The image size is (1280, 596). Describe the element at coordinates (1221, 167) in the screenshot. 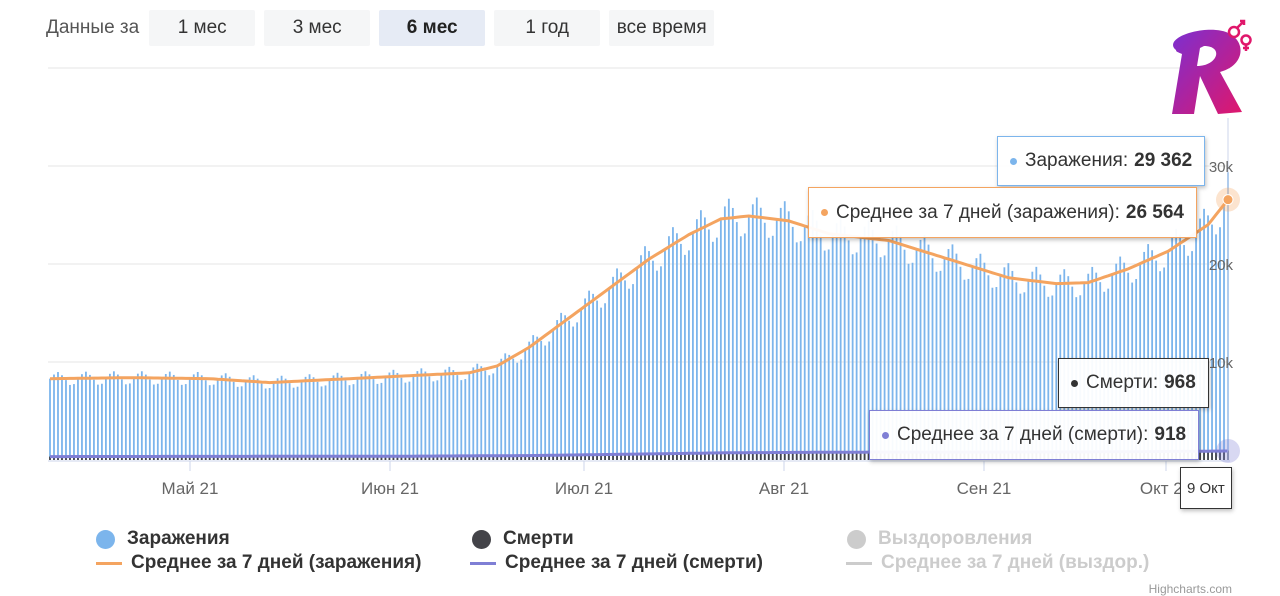

I see `y-tick-label: 30k` at that location.